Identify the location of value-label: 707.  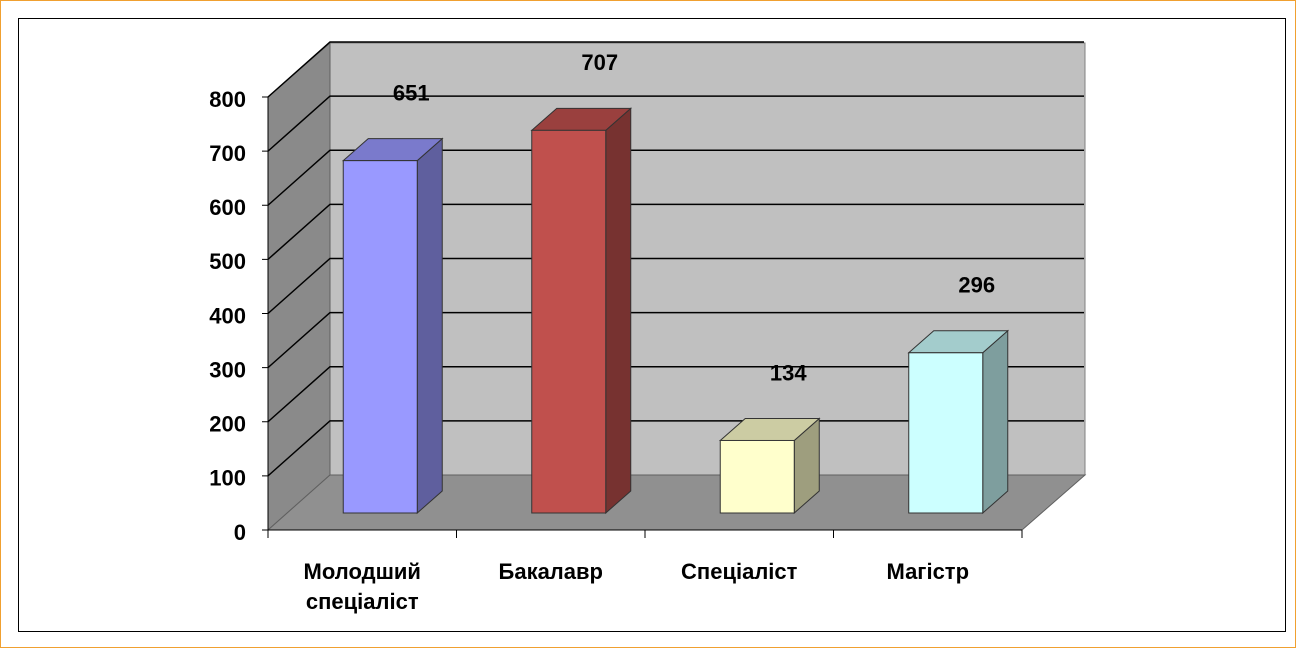
(599, 62).